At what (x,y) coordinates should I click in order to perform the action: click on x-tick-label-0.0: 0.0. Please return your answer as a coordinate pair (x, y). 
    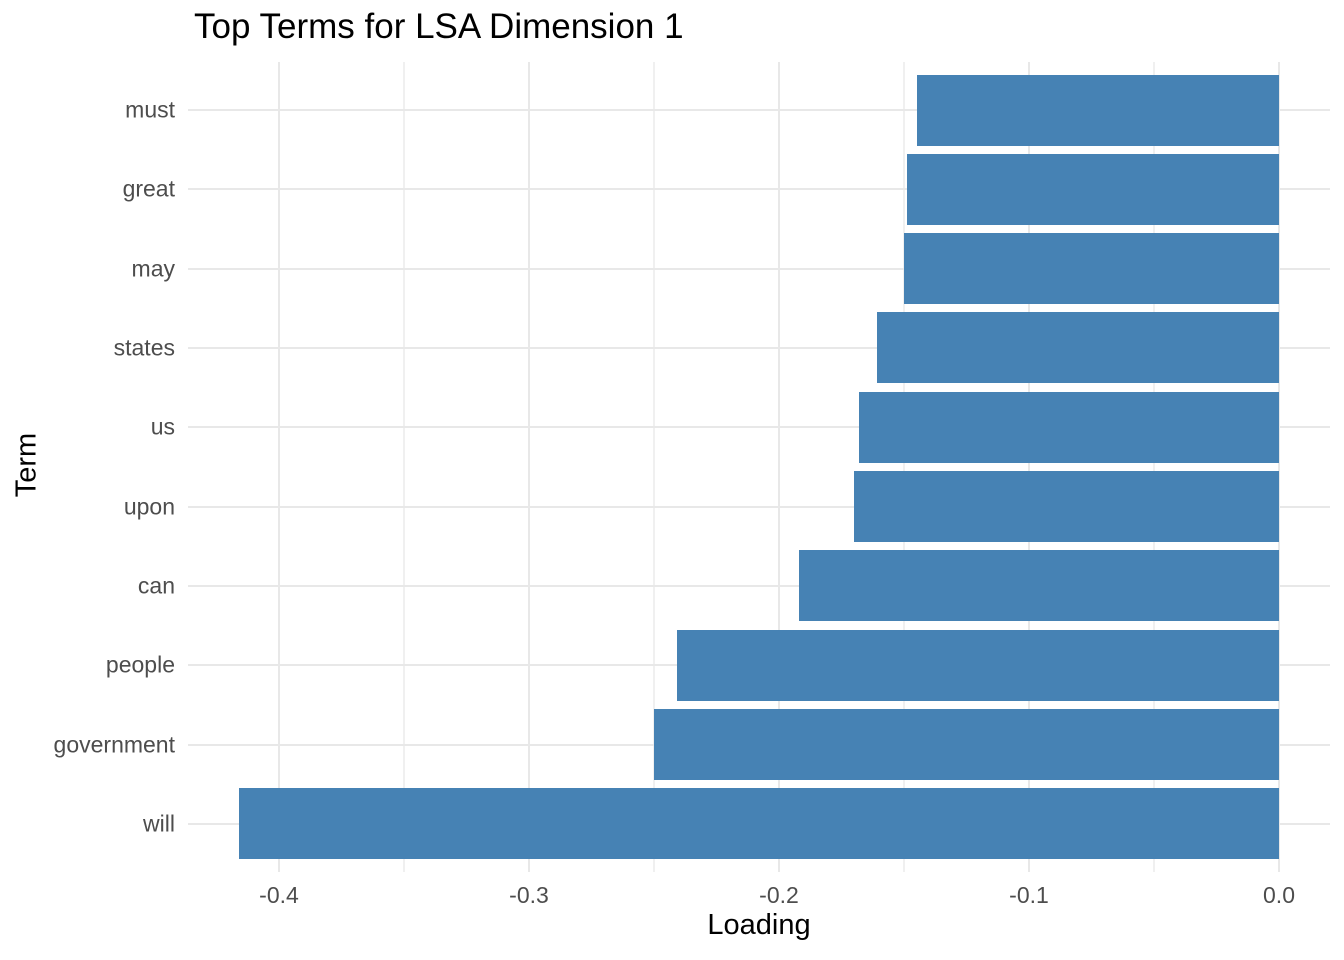
    Looking at the image, I should click on (1279, 895).